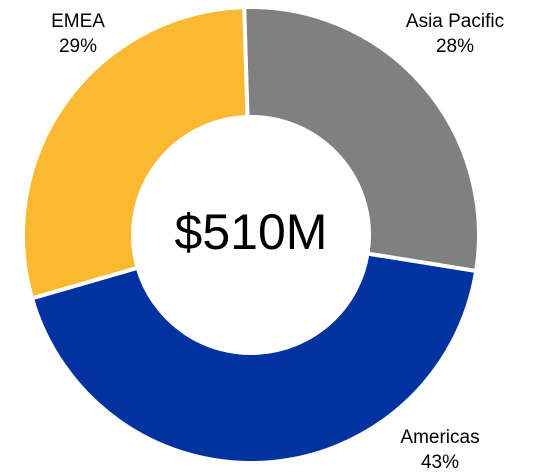 The image size is (536, 475). I want to click on slice-name: Asia Pacific, so click(455, 21).